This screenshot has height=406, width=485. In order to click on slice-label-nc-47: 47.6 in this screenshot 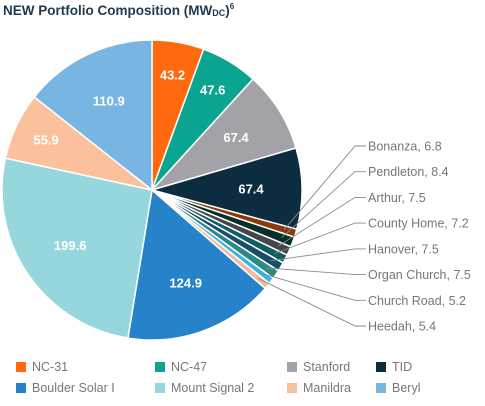, I will do `click(212, 90)`.